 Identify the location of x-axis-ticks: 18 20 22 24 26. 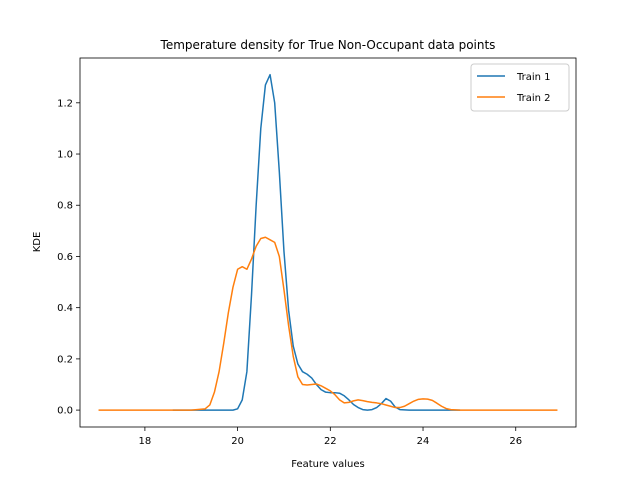
(330, 437).